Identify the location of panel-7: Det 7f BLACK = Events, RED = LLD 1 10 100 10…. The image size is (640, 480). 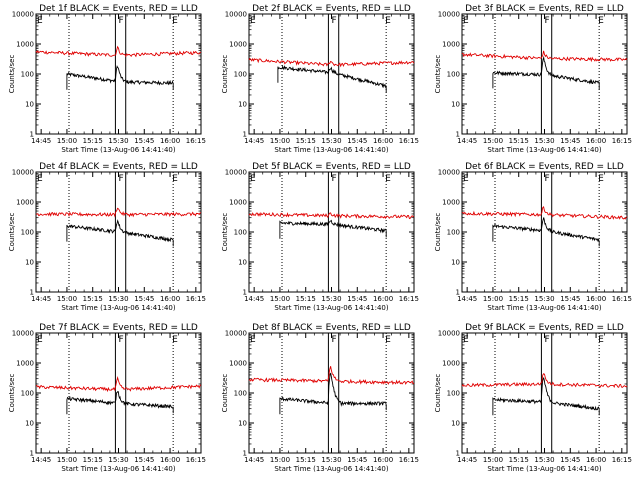
(107, 398).